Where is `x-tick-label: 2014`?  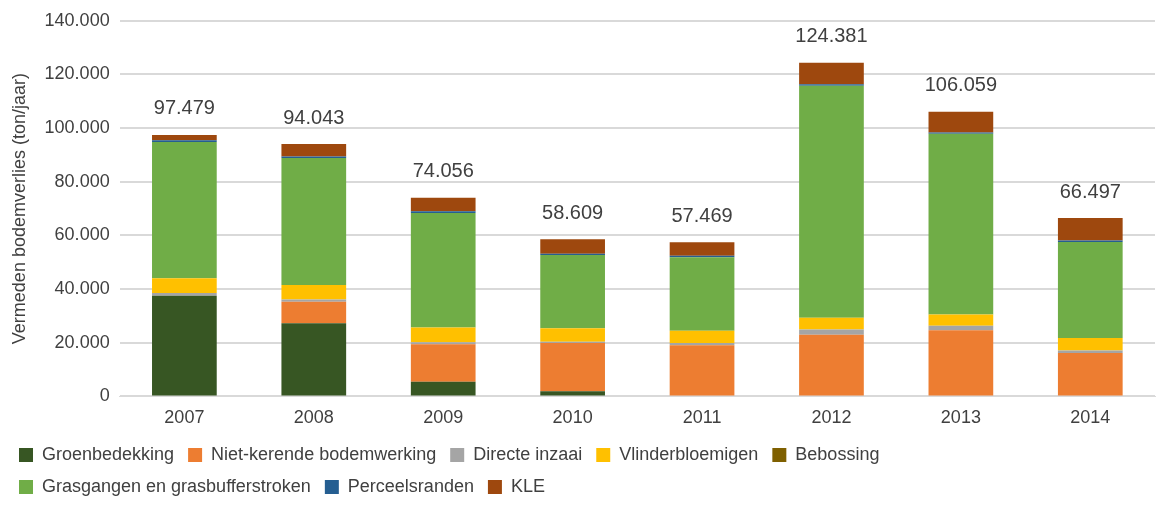
x-tick-label: 2014 is located at coordinates (1090, 417).